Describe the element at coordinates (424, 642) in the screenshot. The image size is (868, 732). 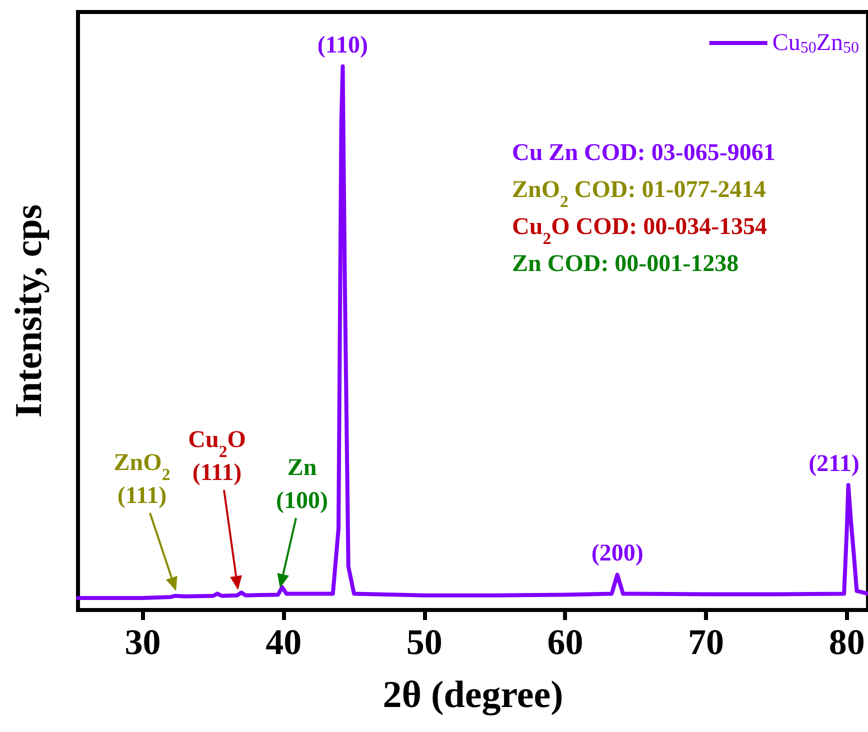
I see `x-tick-label: 50` at that location.